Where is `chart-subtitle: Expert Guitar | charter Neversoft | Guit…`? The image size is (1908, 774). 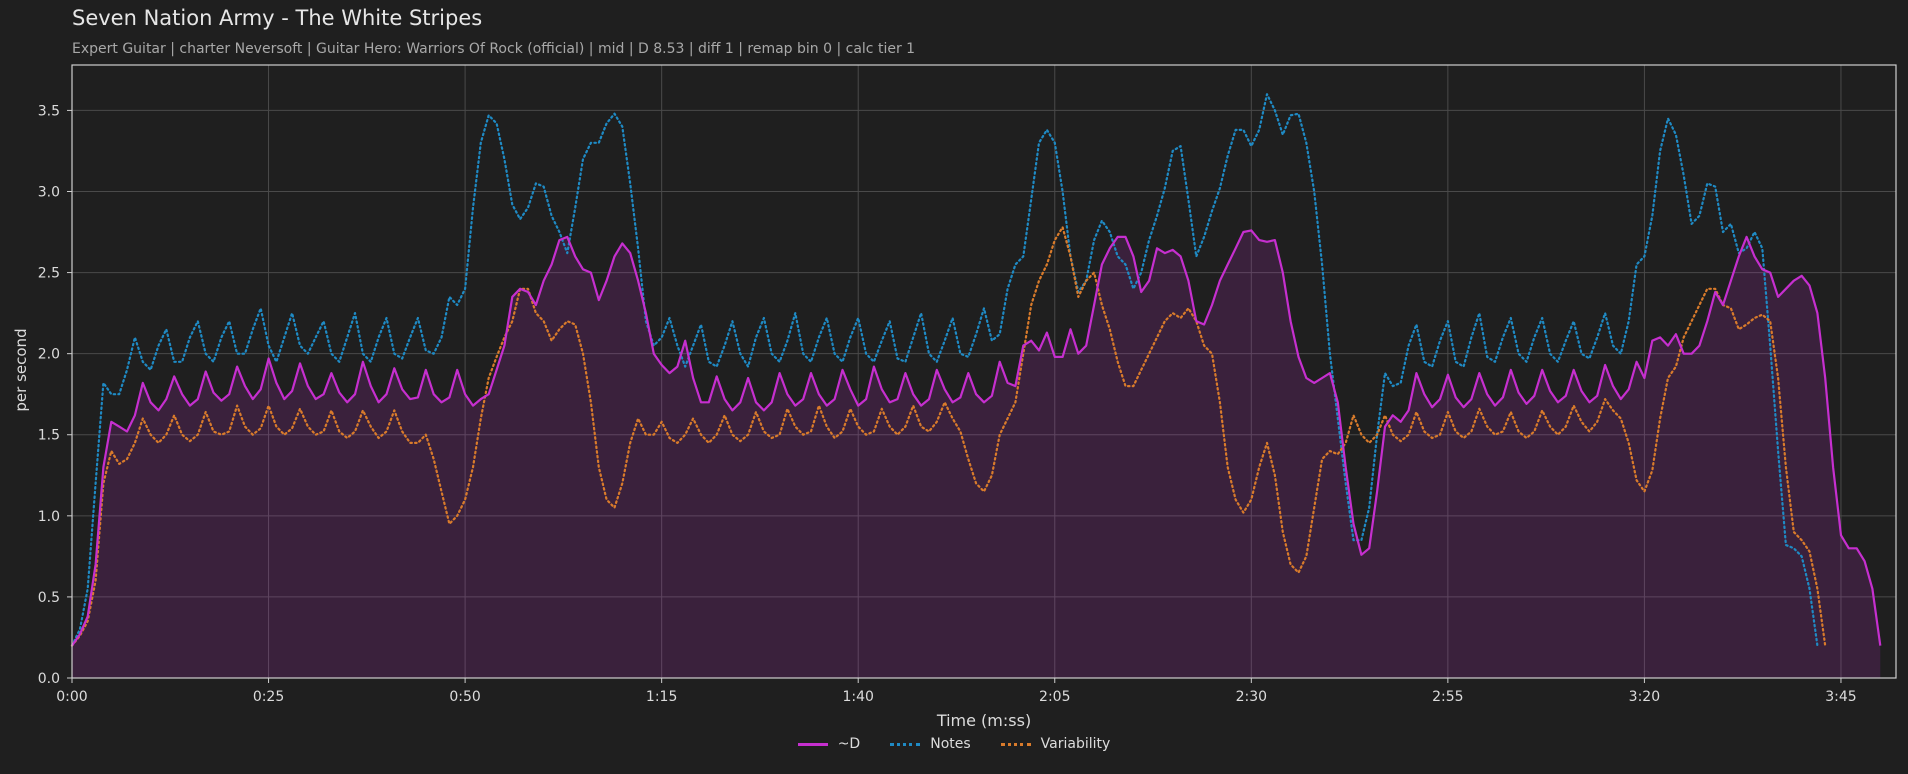
chart-subtitle: Expert Guitar | charter Neversoft | Guit… is located at coordinates (494, 49).